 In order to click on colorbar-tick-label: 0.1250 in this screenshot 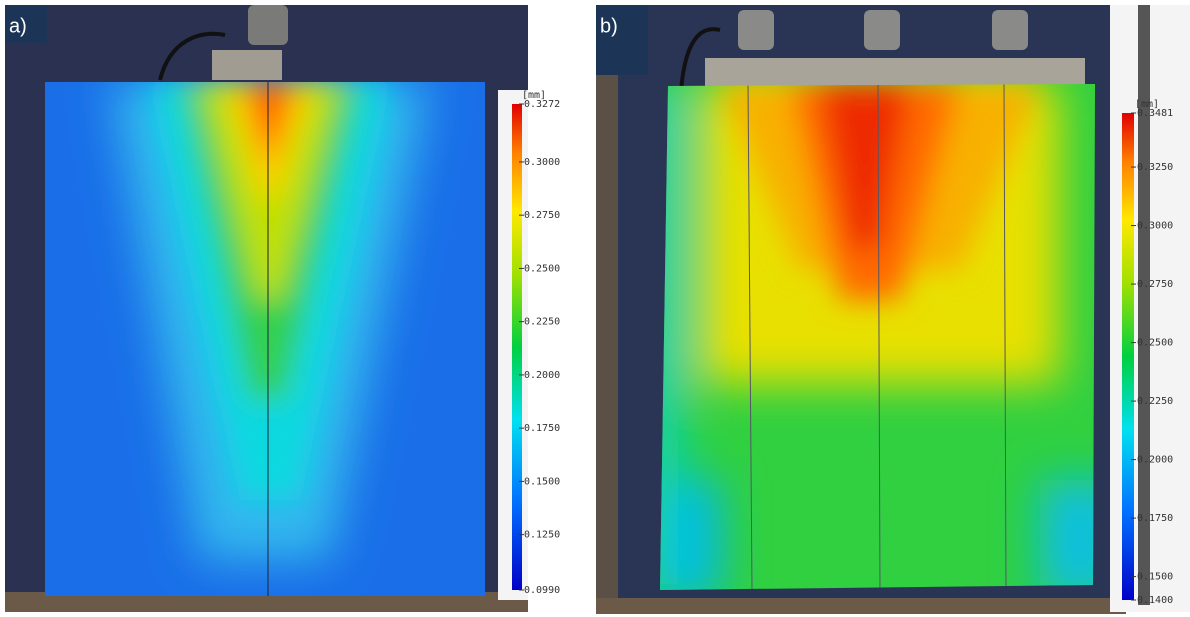, I will do `click(542, 535)`.